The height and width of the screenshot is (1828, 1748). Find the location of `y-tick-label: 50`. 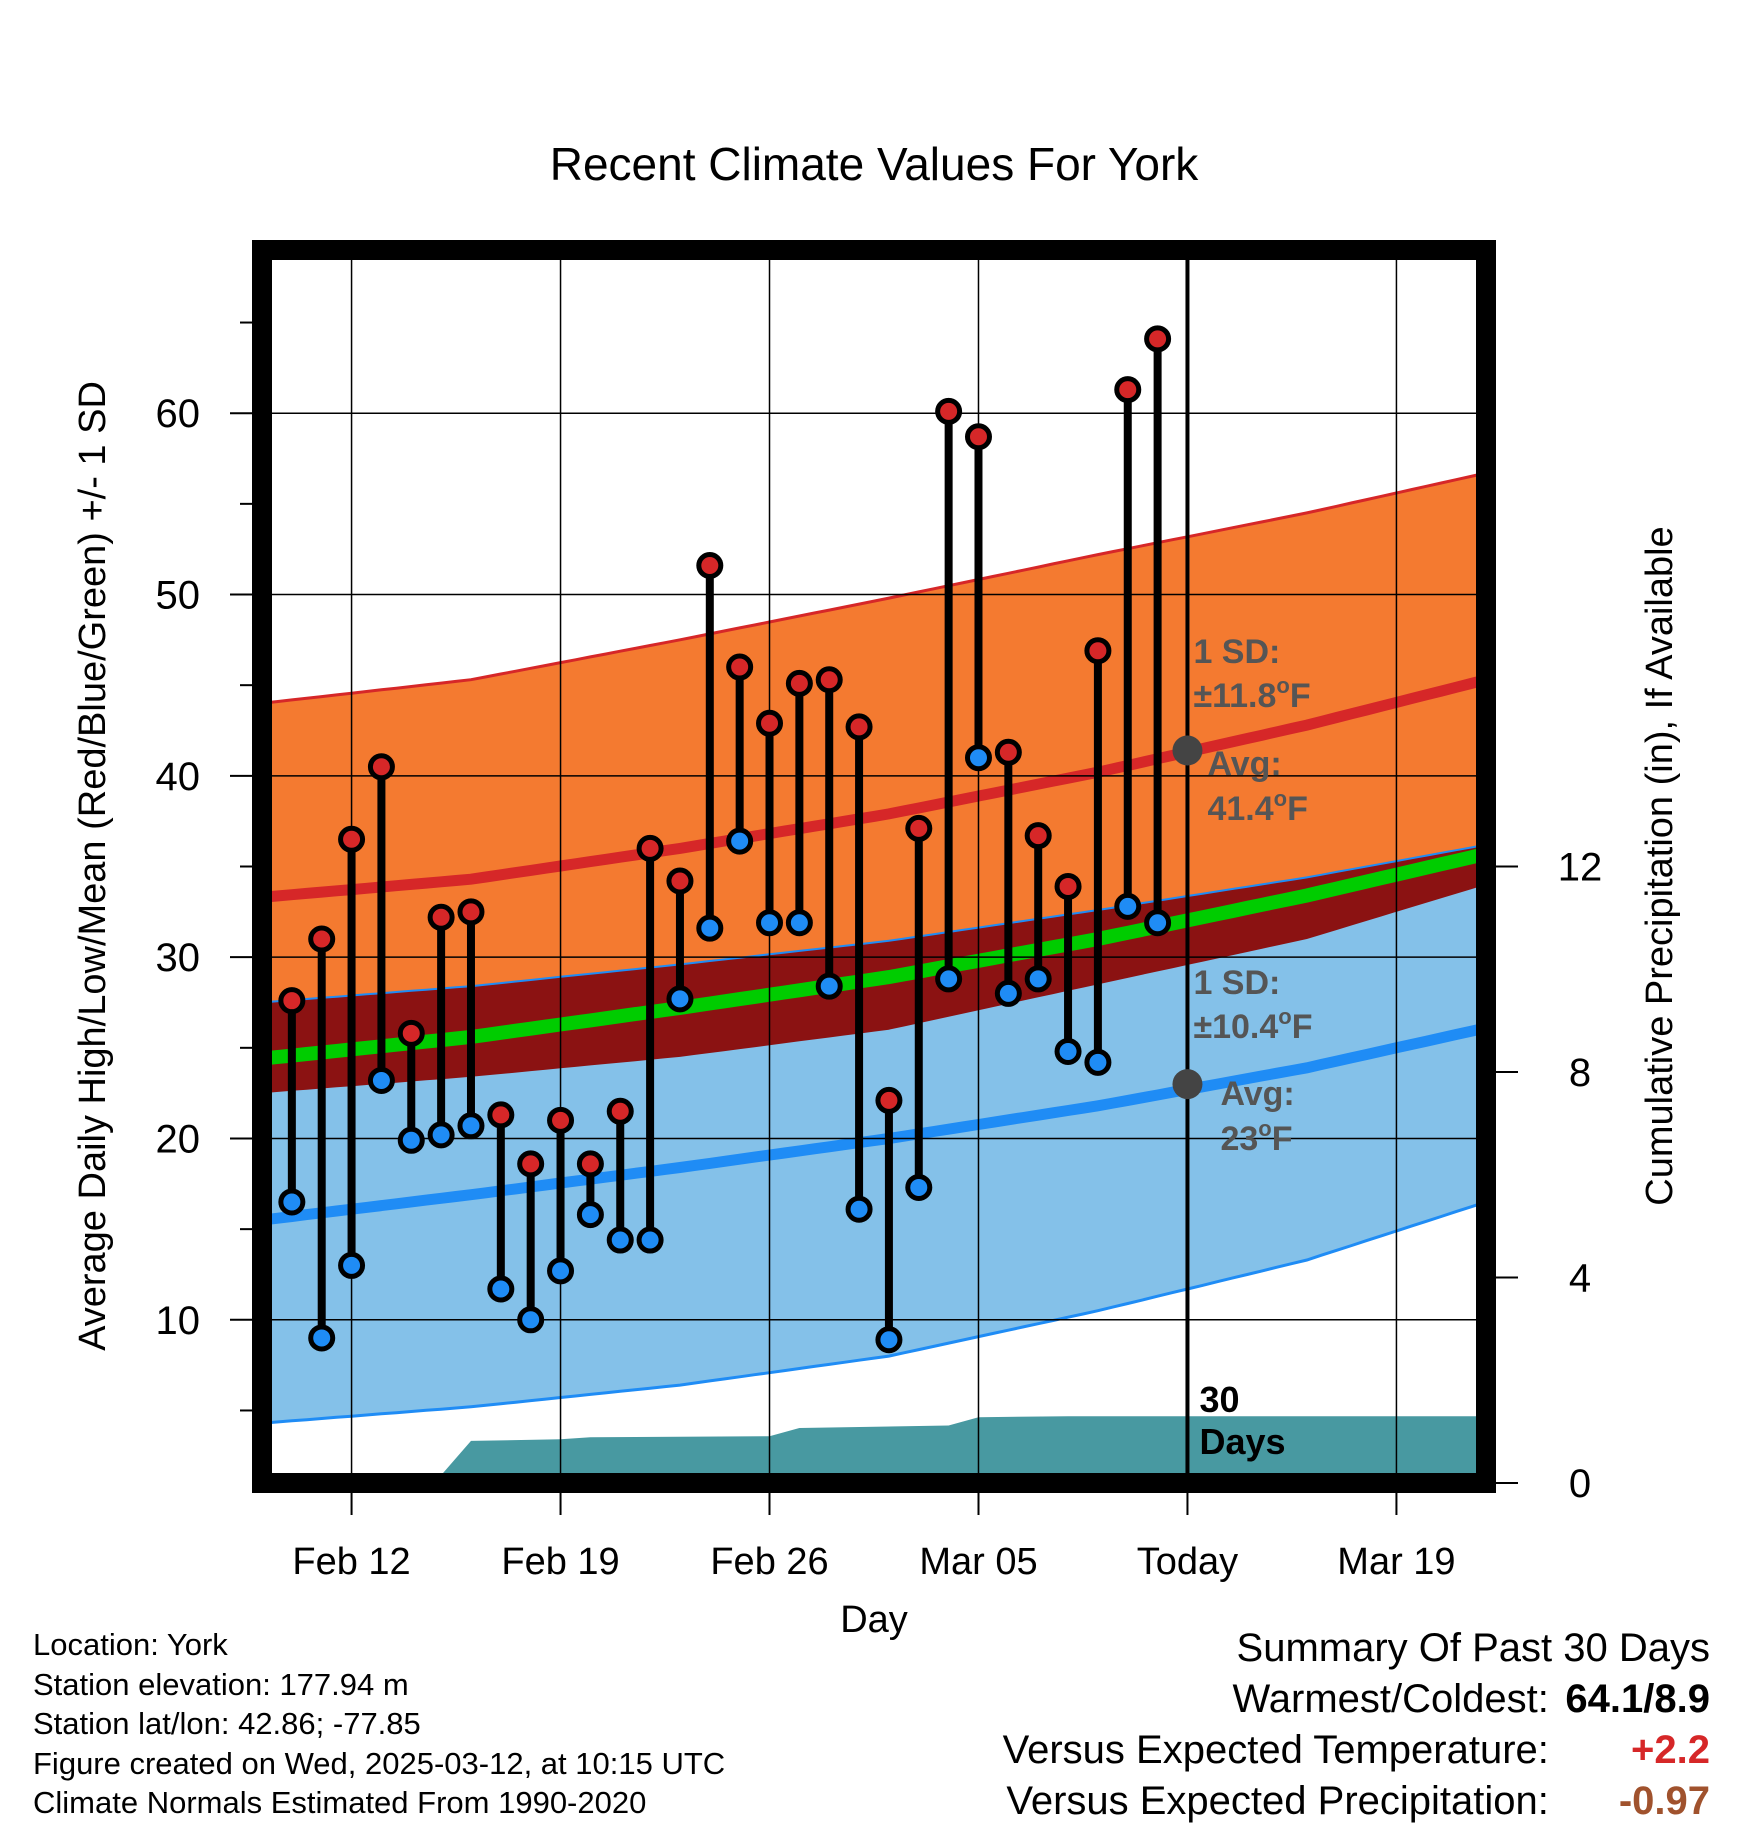

y-tick-label: 50 is located at coordinates (178, 596).